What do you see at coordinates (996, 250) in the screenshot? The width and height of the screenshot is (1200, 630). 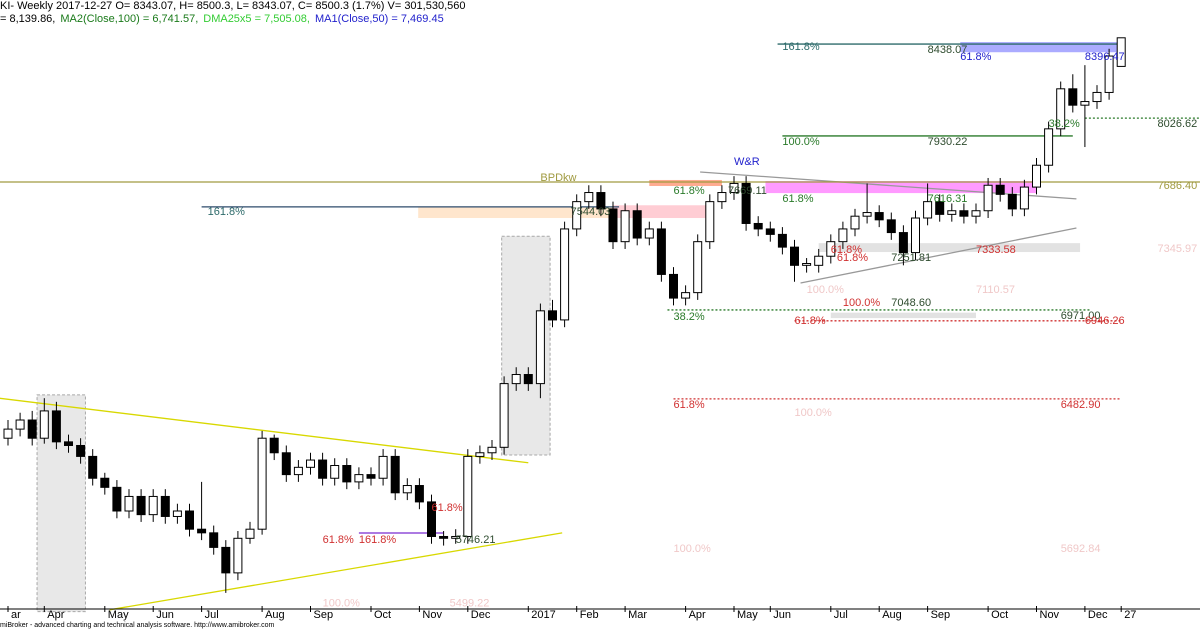 I see `annotation: 7333.58` at bounding box center [996, 250].